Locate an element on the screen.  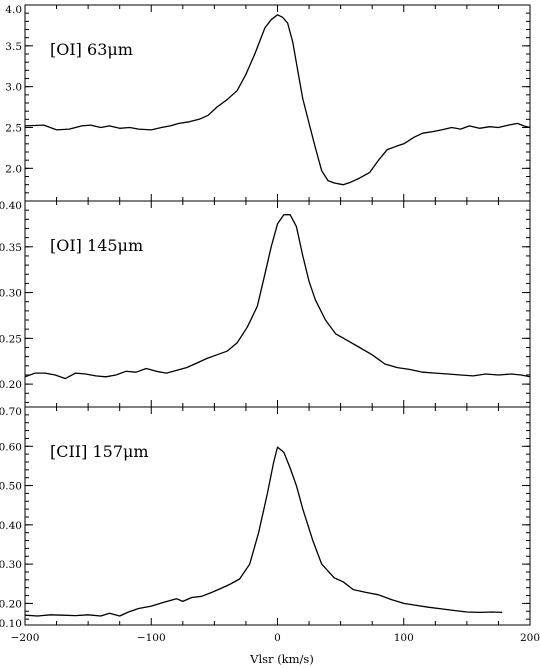
y-tick-label: 0.50 is located at coordinates (11, 487).